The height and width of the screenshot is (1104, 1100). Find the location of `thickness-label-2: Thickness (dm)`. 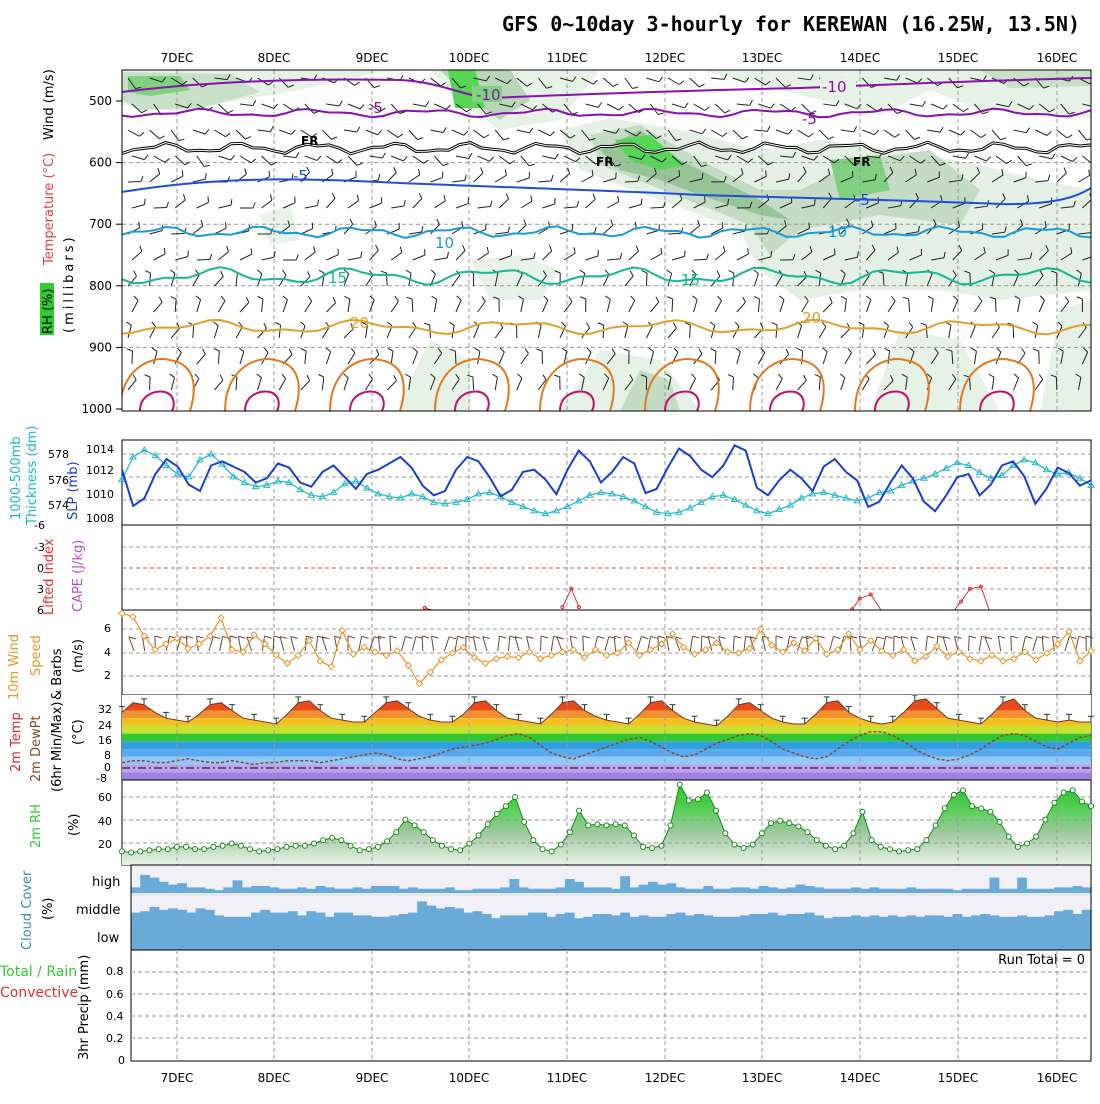

thickness-label-2: Thickness (dm) is located at coordinates (32, 476).